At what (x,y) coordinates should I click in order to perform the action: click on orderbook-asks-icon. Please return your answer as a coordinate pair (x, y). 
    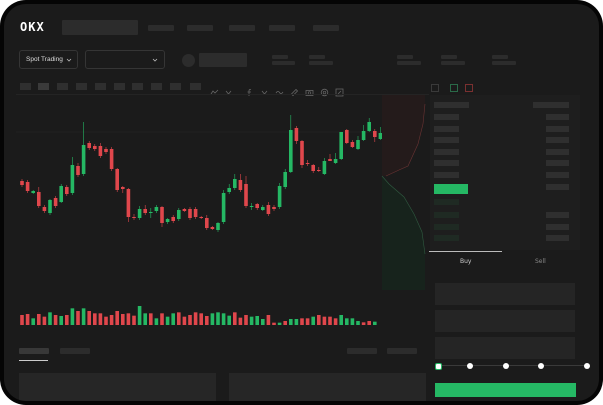
    Looking at the image, I should click on (469, 88).